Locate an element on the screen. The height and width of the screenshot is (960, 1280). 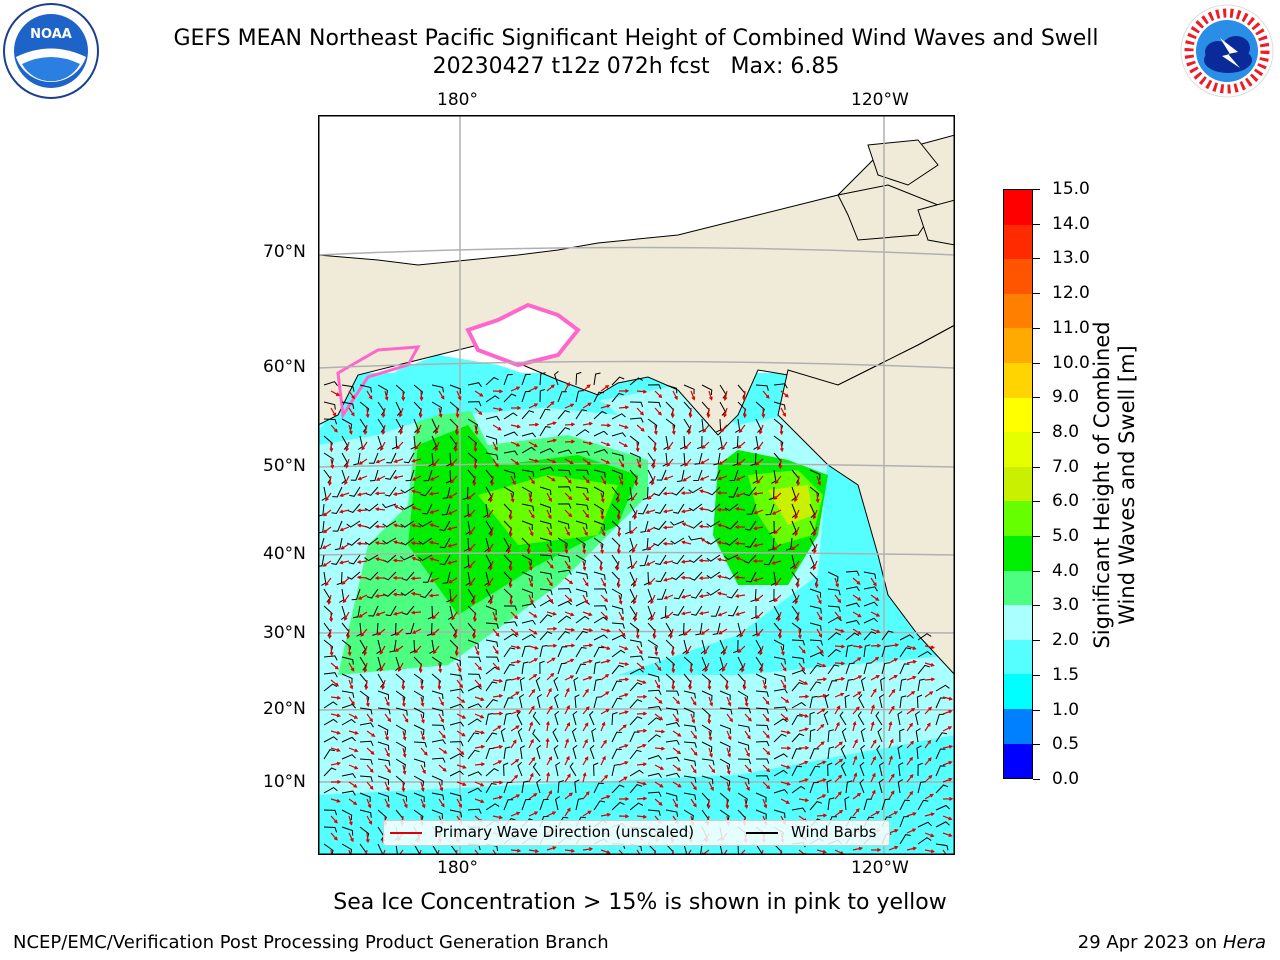
legend-label-wave: Primary Wave Direction (unscaled) is located at coordinates (564, 832).